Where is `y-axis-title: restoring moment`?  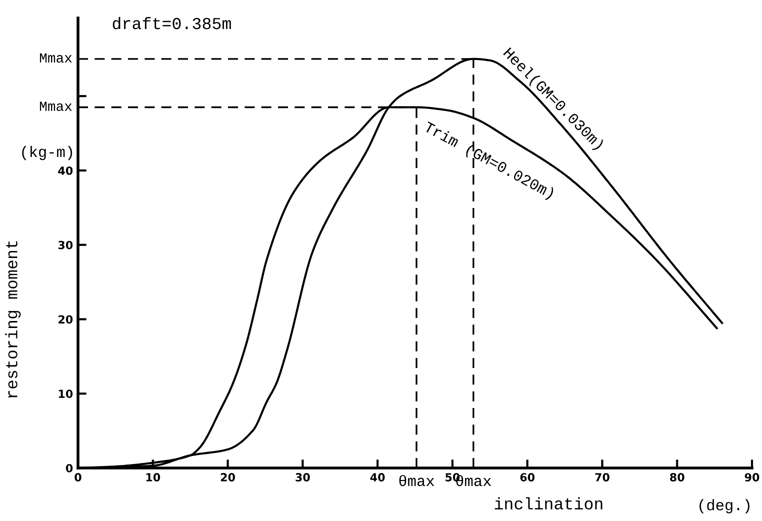 y-axis-title: restoring moment is located at coordinates (13, 319).